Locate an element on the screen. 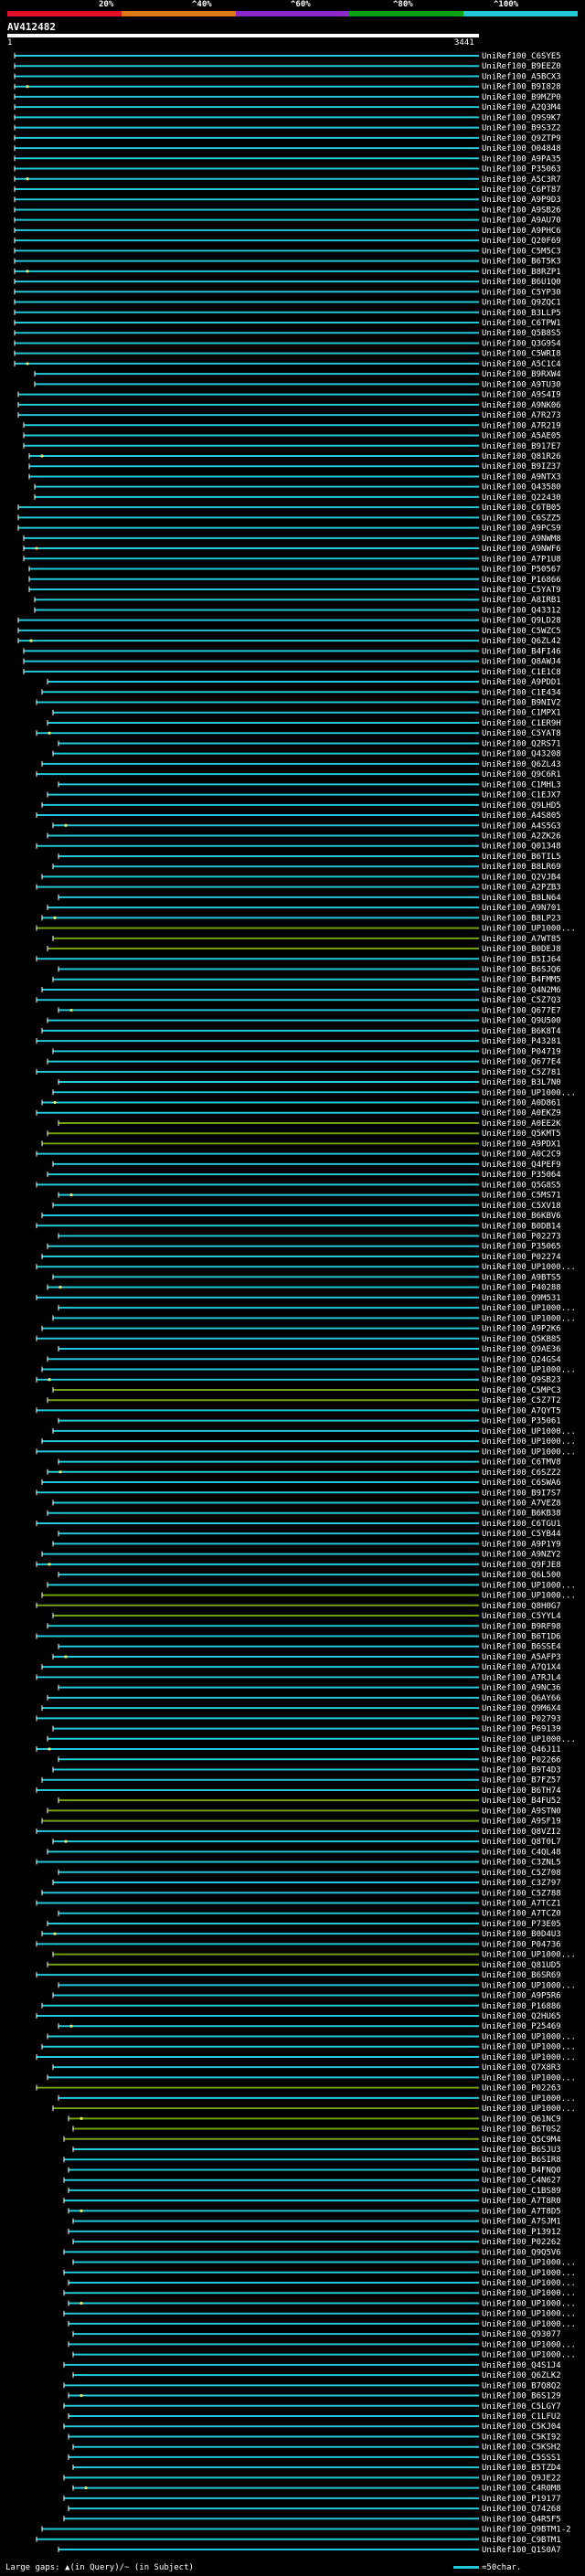 This screenshot has width=585, height=2576. hit-label: UniRef100_P69139 is located at coordinates (521, 1729).